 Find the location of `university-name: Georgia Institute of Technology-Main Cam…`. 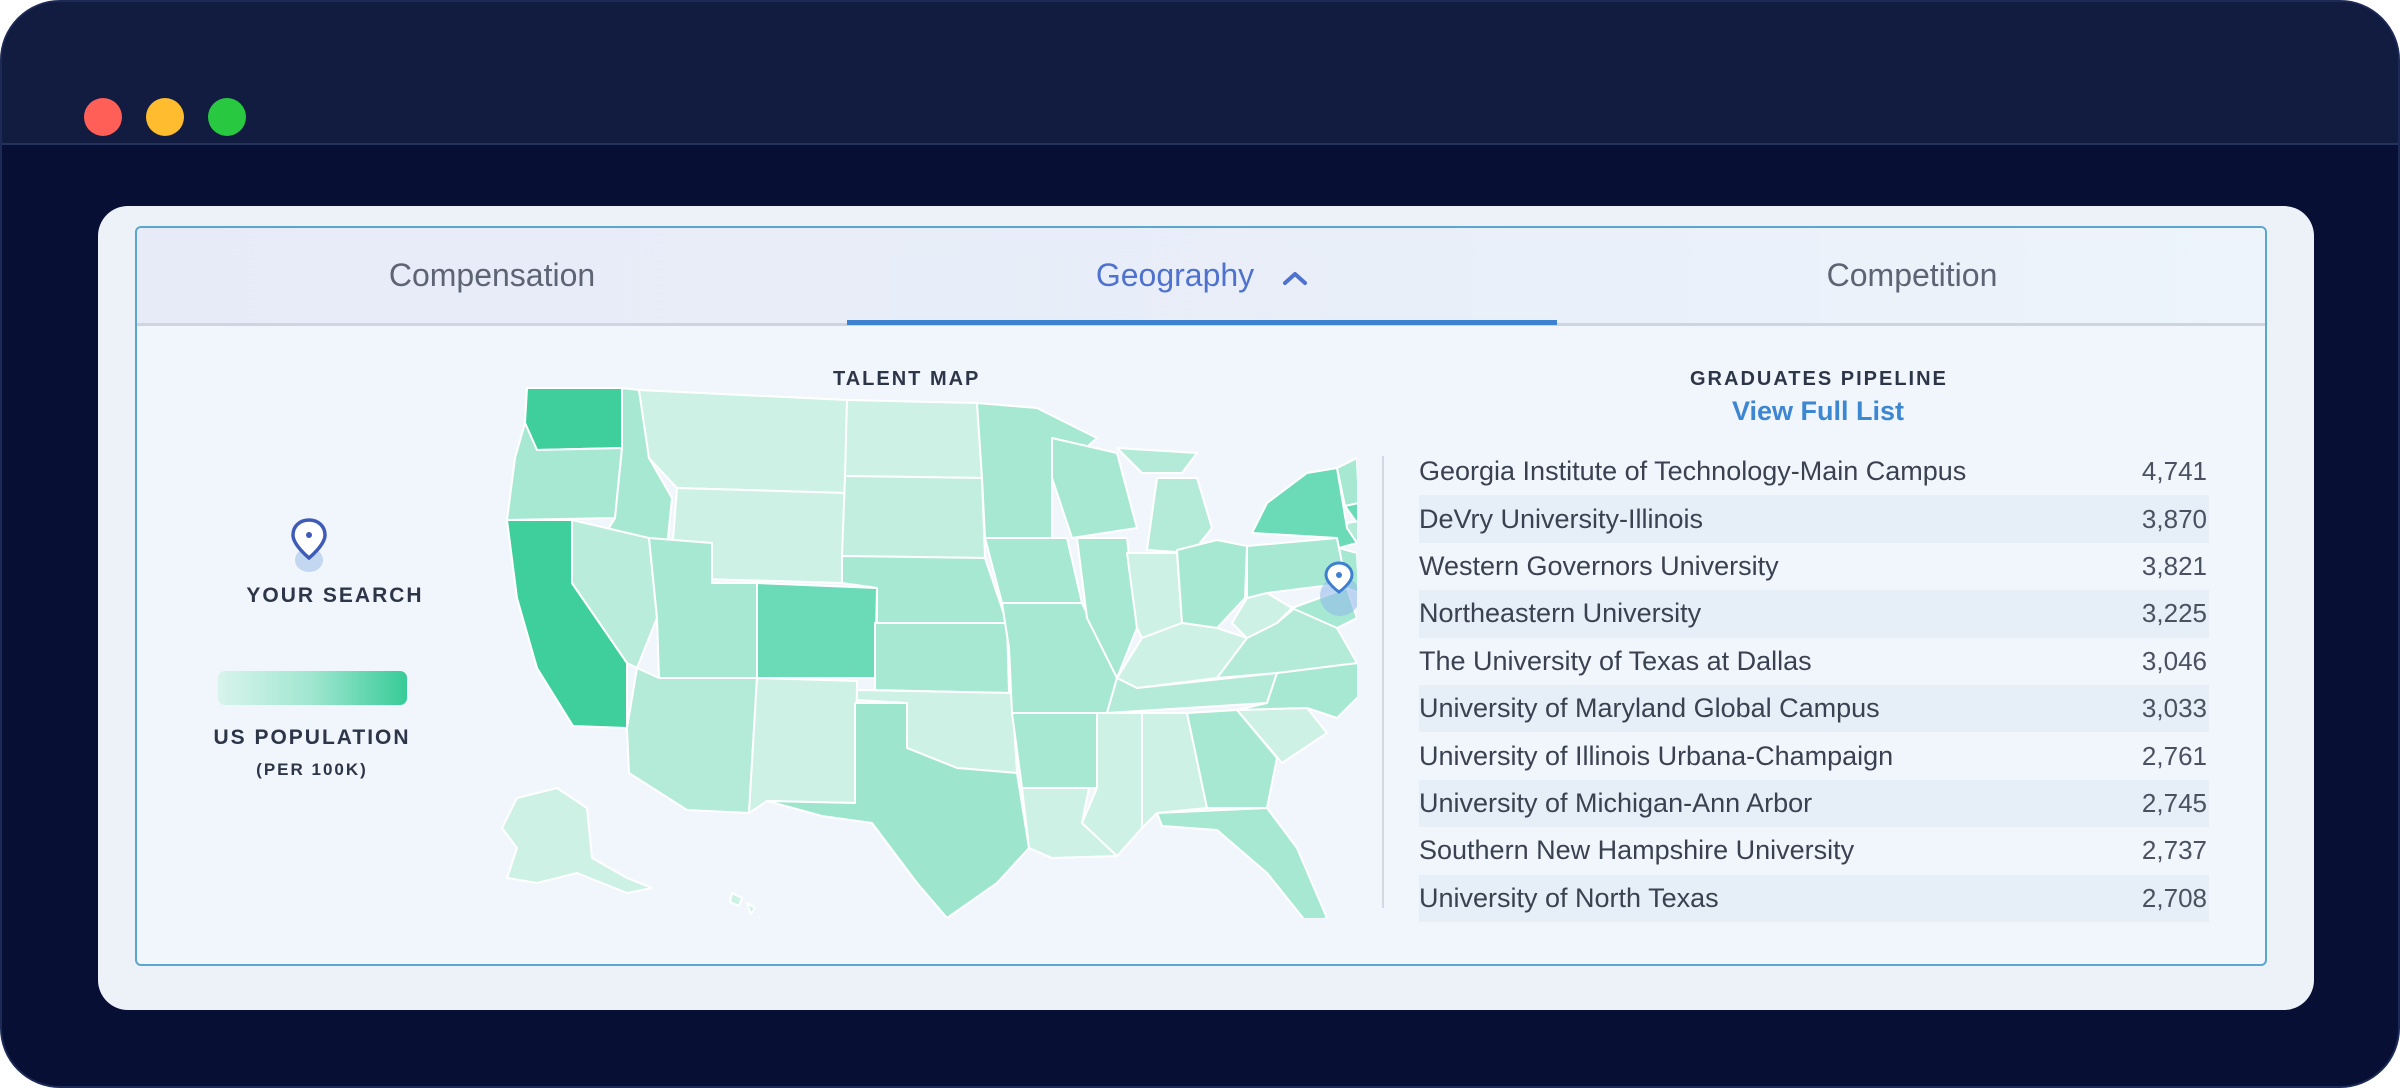

university-name: Georgia Institute of Technology-Main Cam… is located at coordinates (1693, 471).